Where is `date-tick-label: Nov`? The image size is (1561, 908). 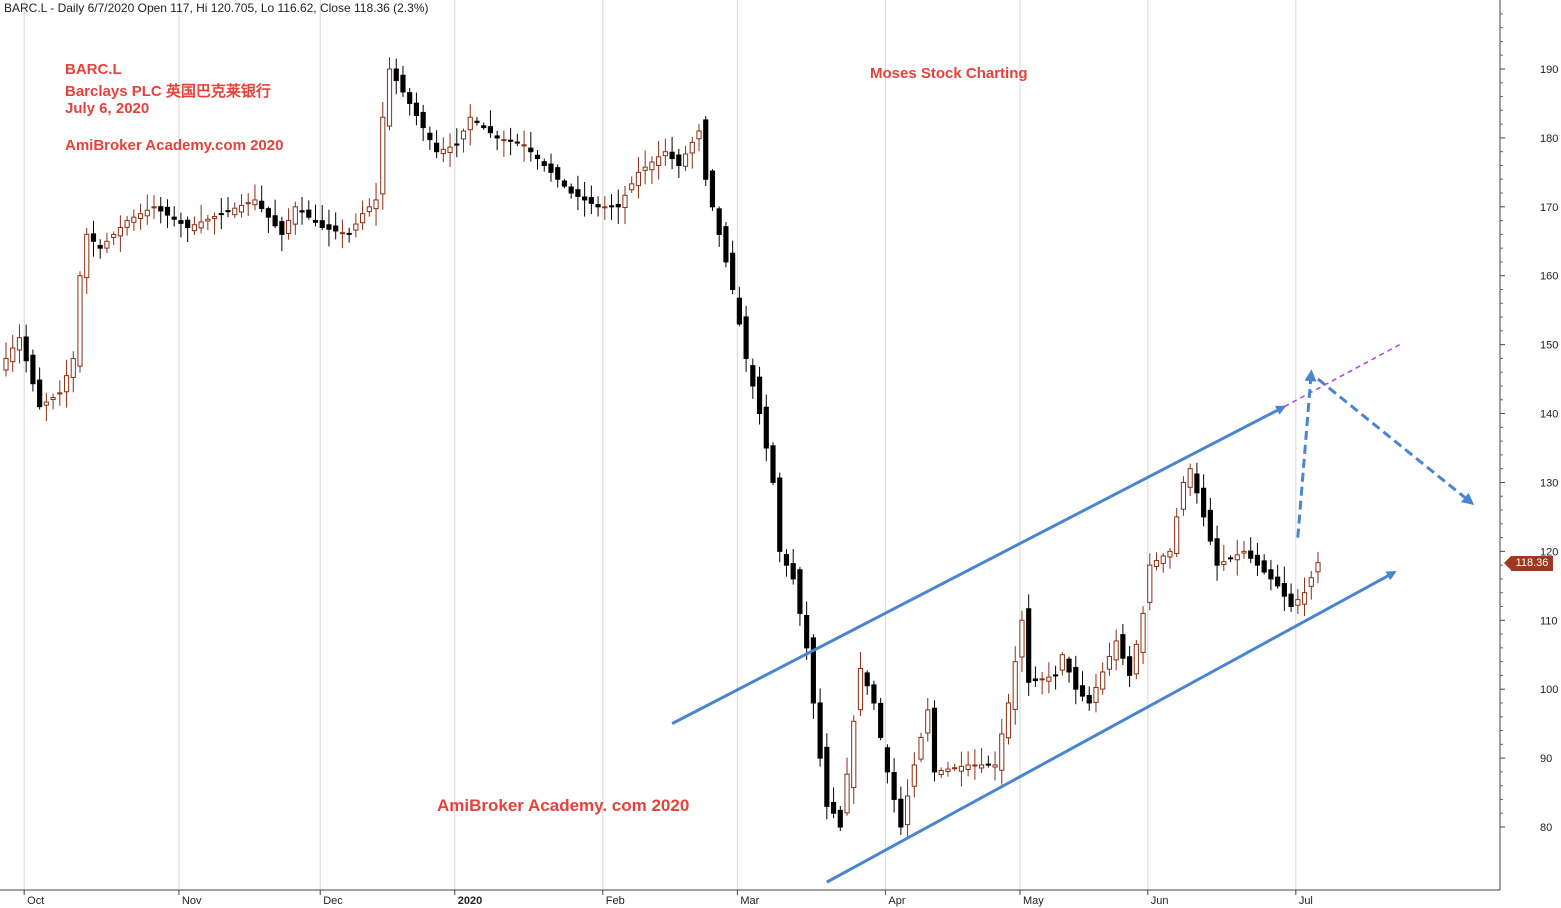
date-tick-label: Nov is located at coordinates (192, 901).